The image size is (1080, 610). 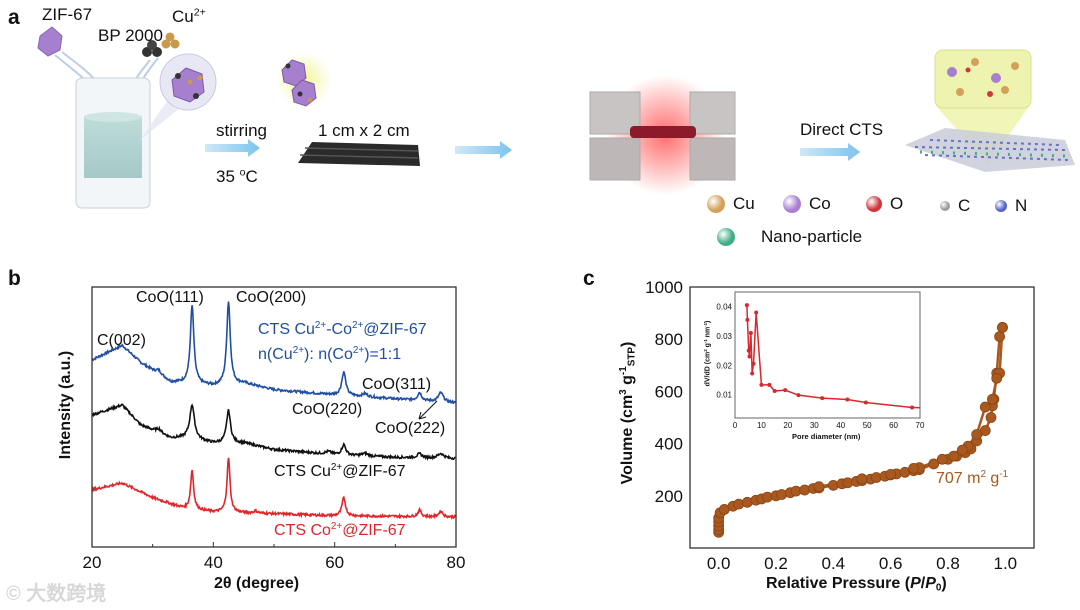 What do you see at coordinates (189, 16) in the screenshot?
I see `cu-ion-label: Cu2+` at bounding box center [189, 16].